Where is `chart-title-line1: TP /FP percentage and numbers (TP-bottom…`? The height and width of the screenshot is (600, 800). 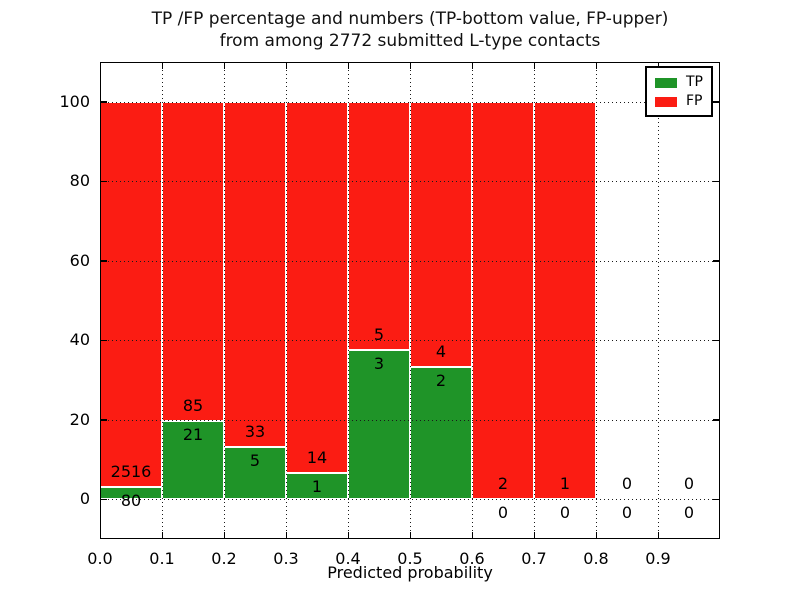
chart-title-line1: TP /FP percentage and numbers (TP-bottom… is located at coordinates (410, 19).